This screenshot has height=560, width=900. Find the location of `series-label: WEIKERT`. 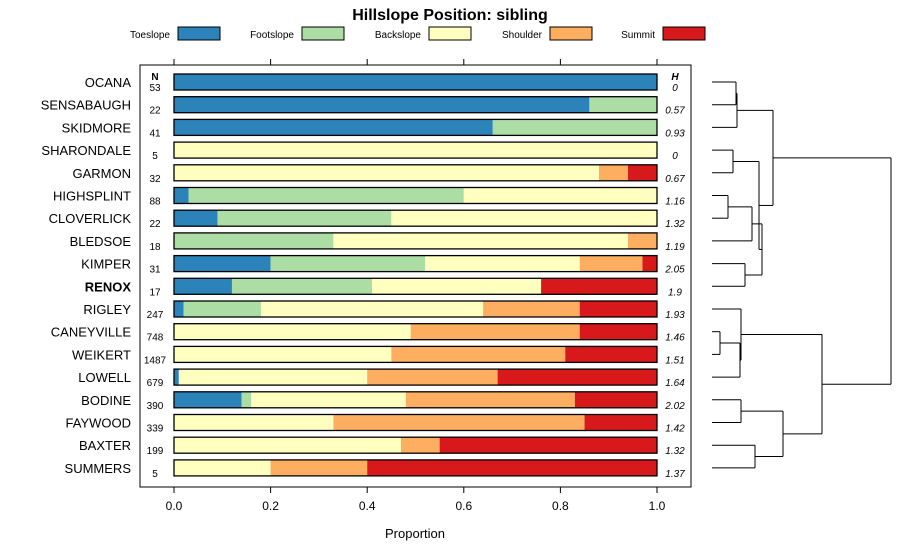

series-label: WEIKERT is located at coordinates (101, 354).